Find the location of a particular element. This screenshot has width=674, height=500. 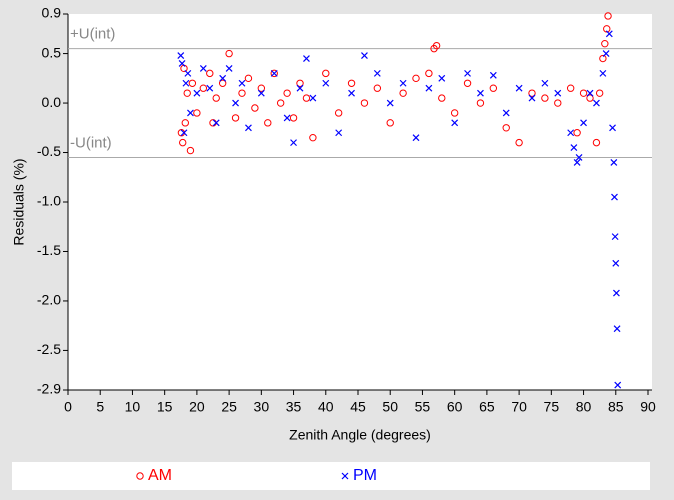

y-tick-label: -1.5 is located at coordinates (49, 250).